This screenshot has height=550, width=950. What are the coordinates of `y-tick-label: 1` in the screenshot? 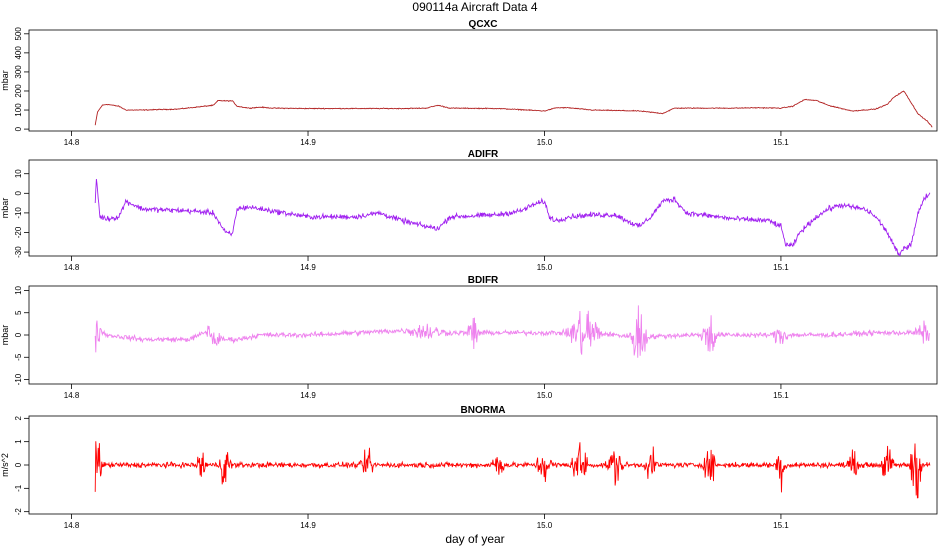 It's located at (18, 441).